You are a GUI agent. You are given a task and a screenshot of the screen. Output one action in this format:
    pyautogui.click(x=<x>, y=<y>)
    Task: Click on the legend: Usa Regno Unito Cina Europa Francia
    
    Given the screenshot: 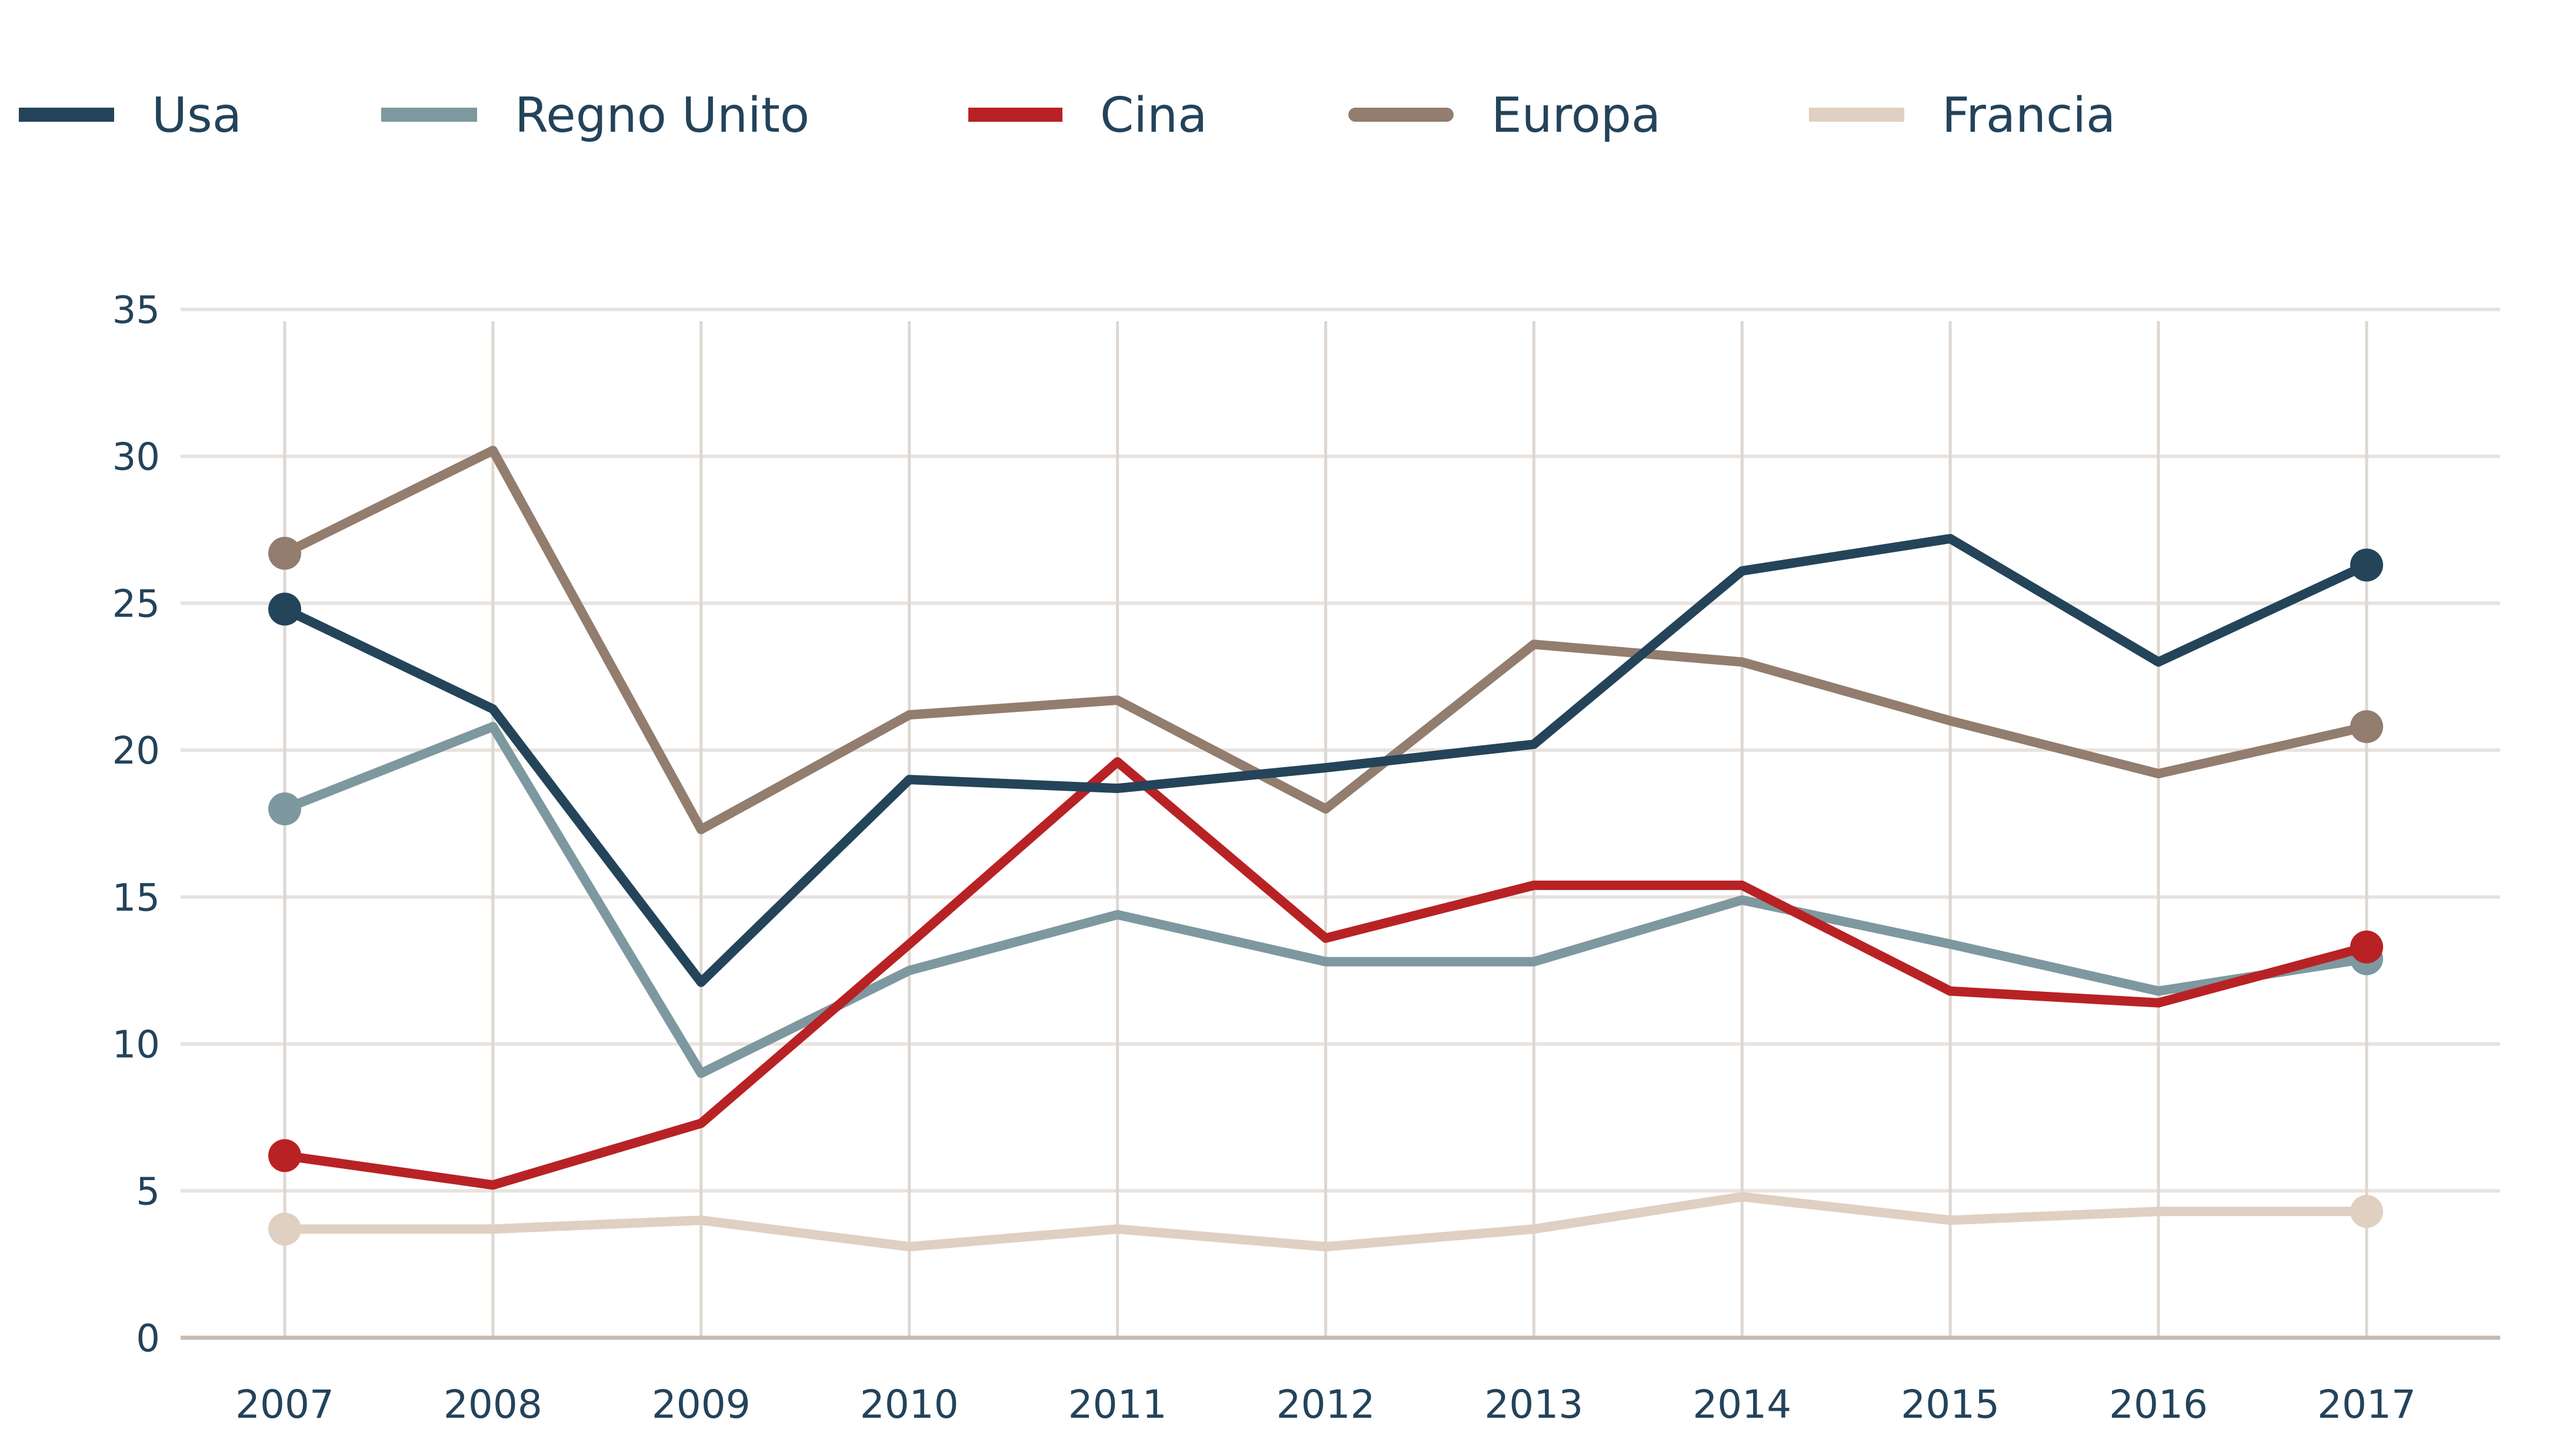 What is the action you would take?
    pyautogui.click(x=1067, y=116)
    